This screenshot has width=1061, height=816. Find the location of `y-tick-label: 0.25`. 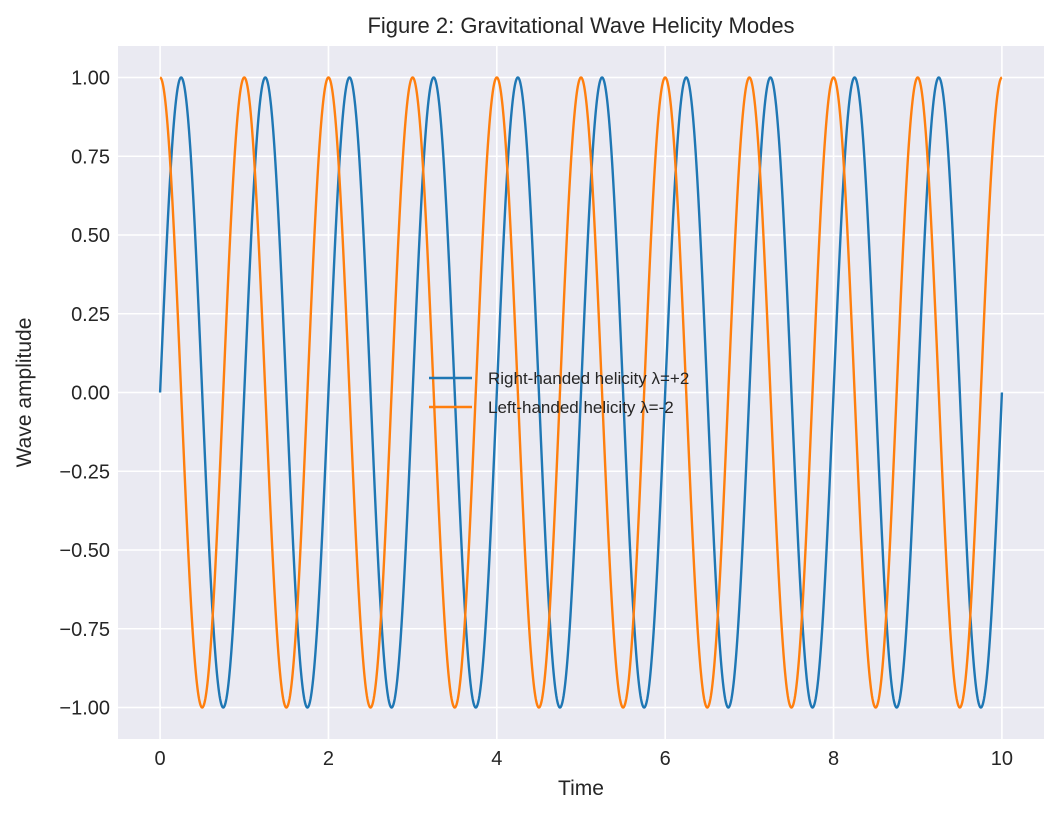

y-tick-label: 0.25 is located at coordinates (90, 315).